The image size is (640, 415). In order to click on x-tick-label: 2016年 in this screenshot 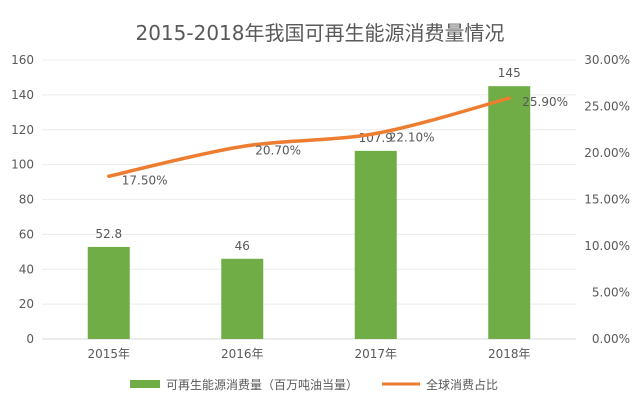, I will do `click(242, 354)`.